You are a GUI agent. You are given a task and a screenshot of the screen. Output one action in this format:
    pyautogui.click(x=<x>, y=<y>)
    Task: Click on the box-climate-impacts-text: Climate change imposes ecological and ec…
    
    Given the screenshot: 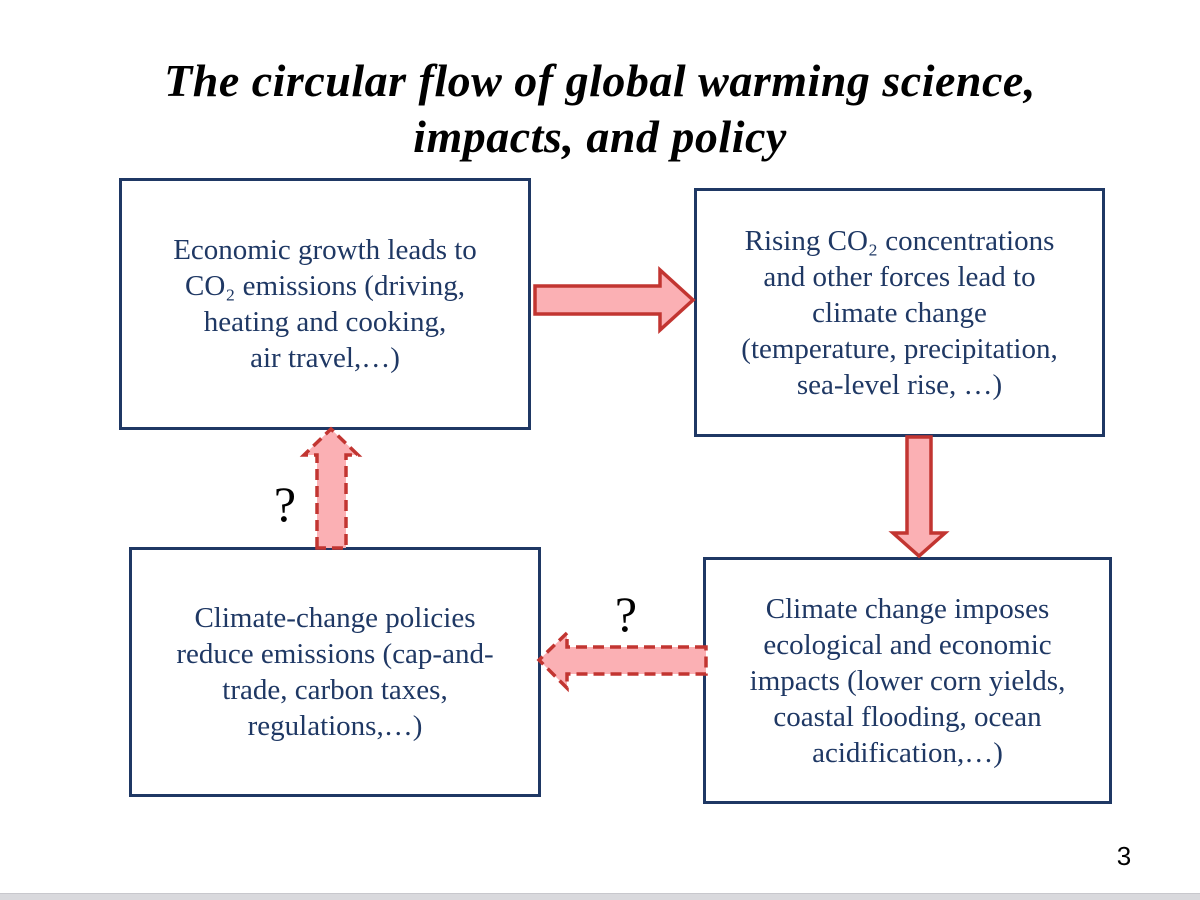 What is the action you would take?
    pyautogui.click(x=907, y=680)
    